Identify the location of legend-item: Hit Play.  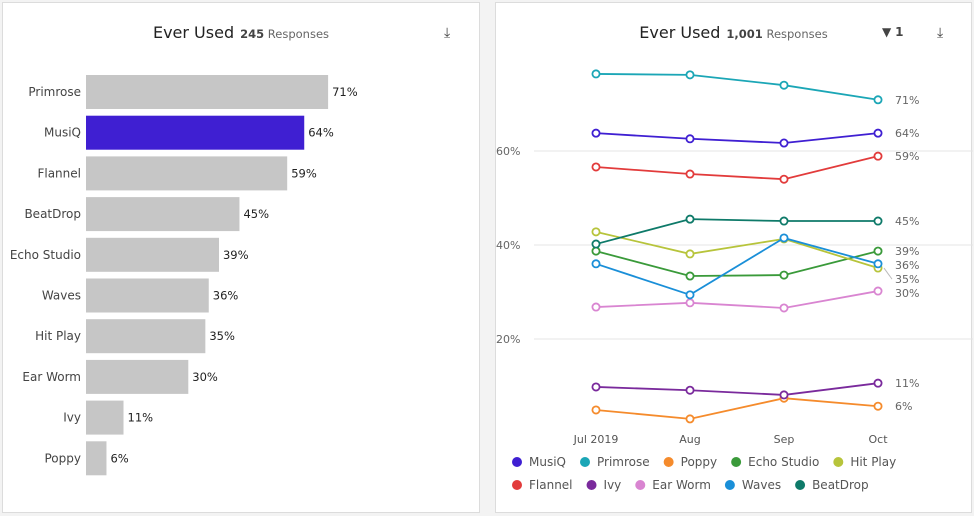
(864, 462).